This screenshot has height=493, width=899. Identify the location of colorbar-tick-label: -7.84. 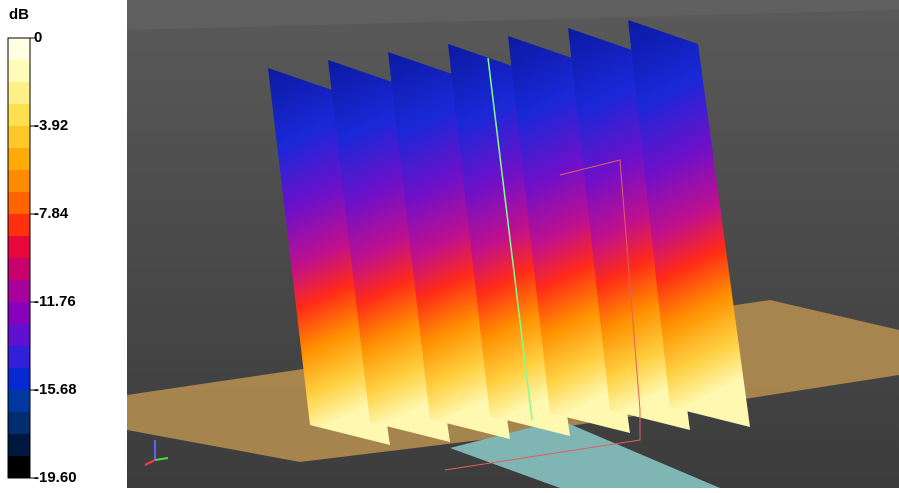
(51, 213).